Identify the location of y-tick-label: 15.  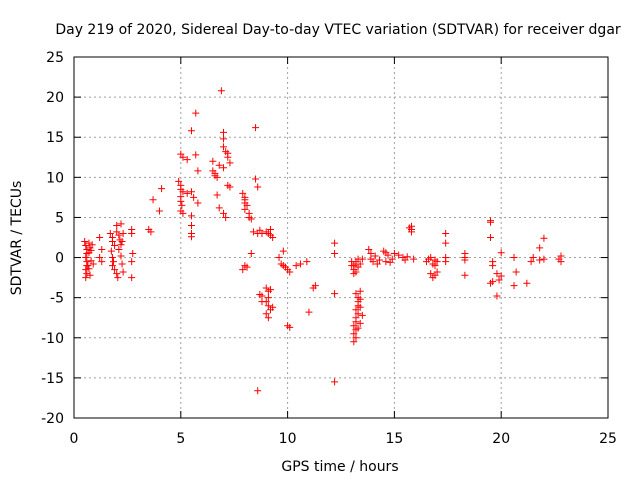
(55, 138).